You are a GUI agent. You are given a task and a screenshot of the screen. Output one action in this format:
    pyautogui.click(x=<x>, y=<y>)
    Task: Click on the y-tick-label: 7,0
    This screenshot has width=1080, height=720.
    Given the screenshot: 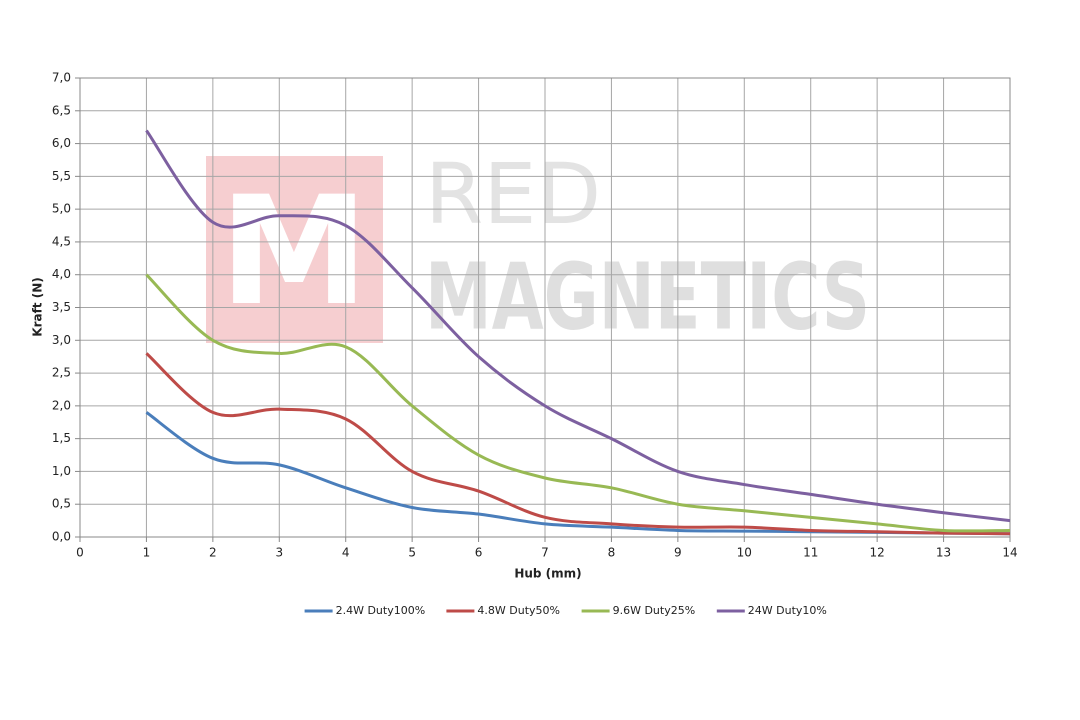 What is the action you would take?
    pyautogui.click(x=61, y=78)
    